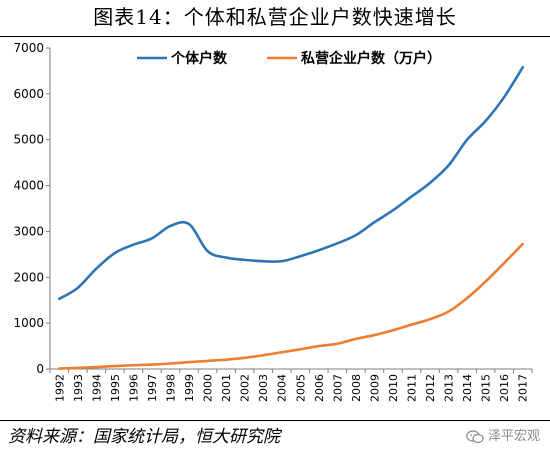 Image resolution: width=550 pixels, height=457 pixels. What do you see at coordinates (275, 17) in the screenshot?
I see `chart-title: 图表14：个体和私营企业户数快速增长` at bounding box center [275, 17].